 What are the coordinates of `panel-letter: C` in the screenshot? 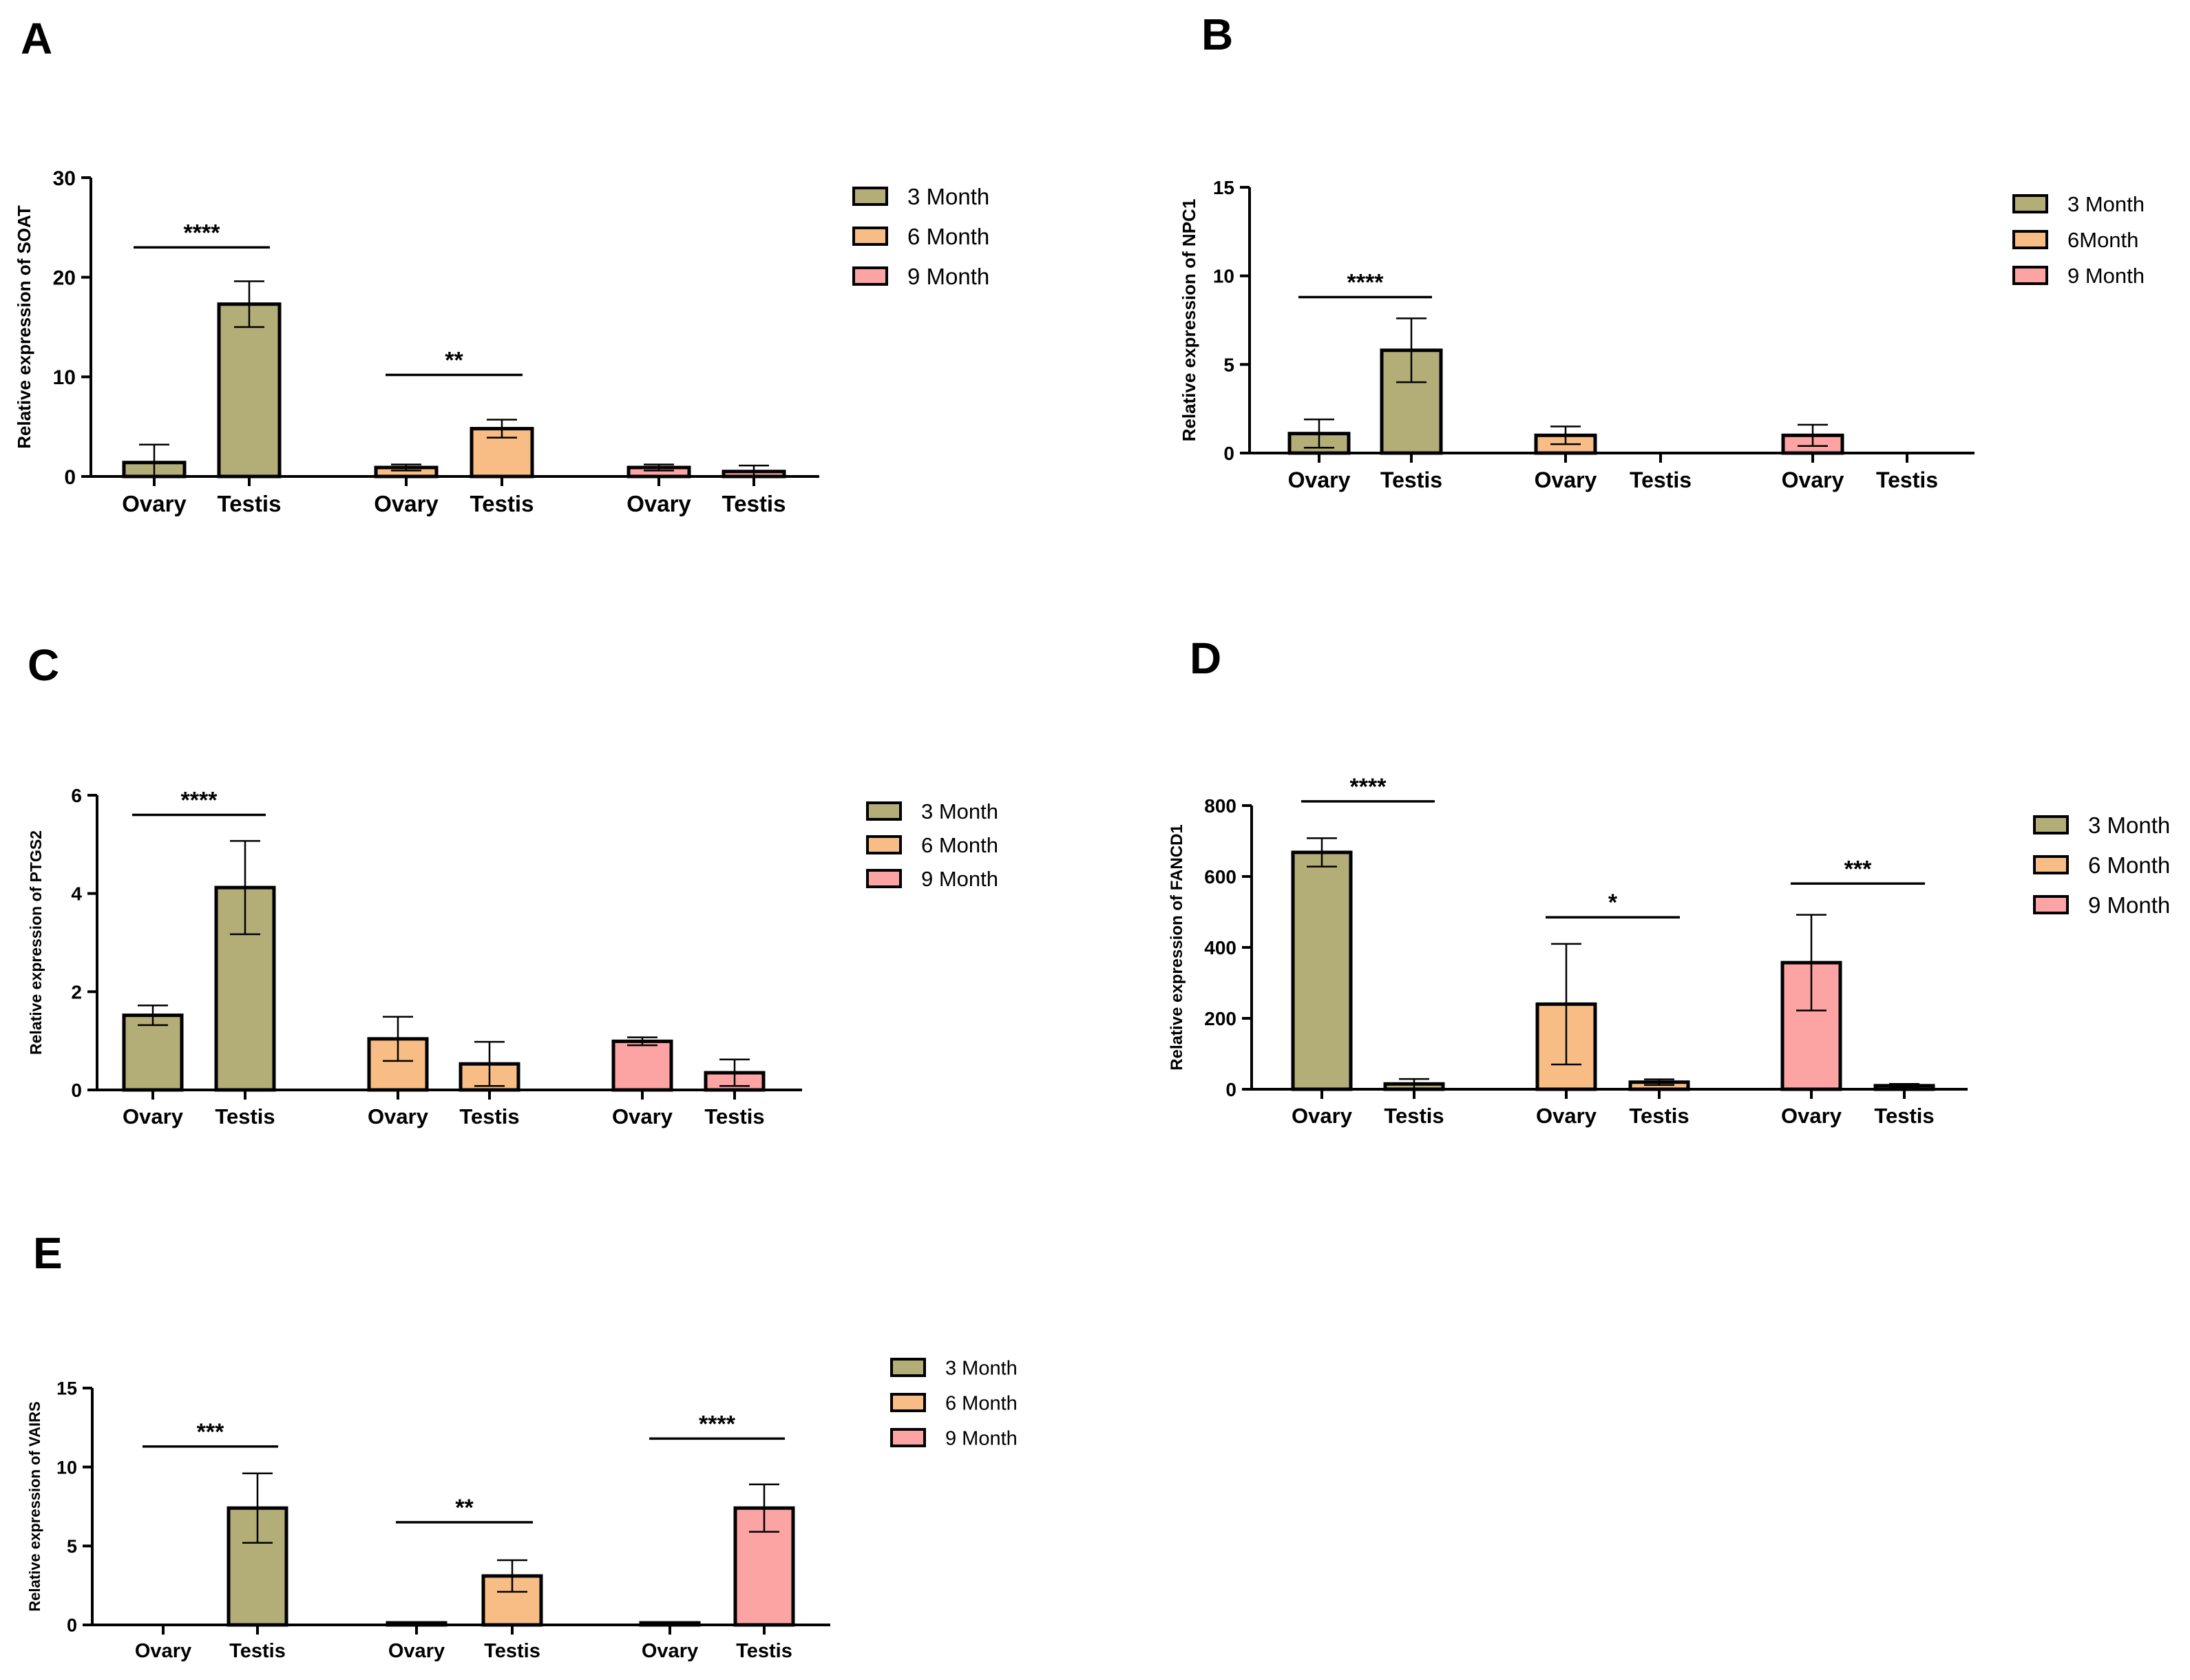 It's located at (43, 665).